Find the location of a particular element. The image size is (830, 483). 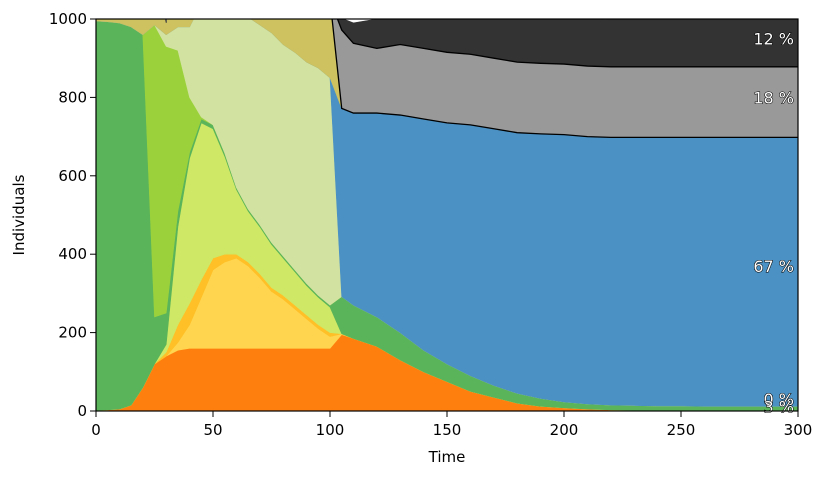

percentage-label: 12 % is located at coordinates (773, 39).